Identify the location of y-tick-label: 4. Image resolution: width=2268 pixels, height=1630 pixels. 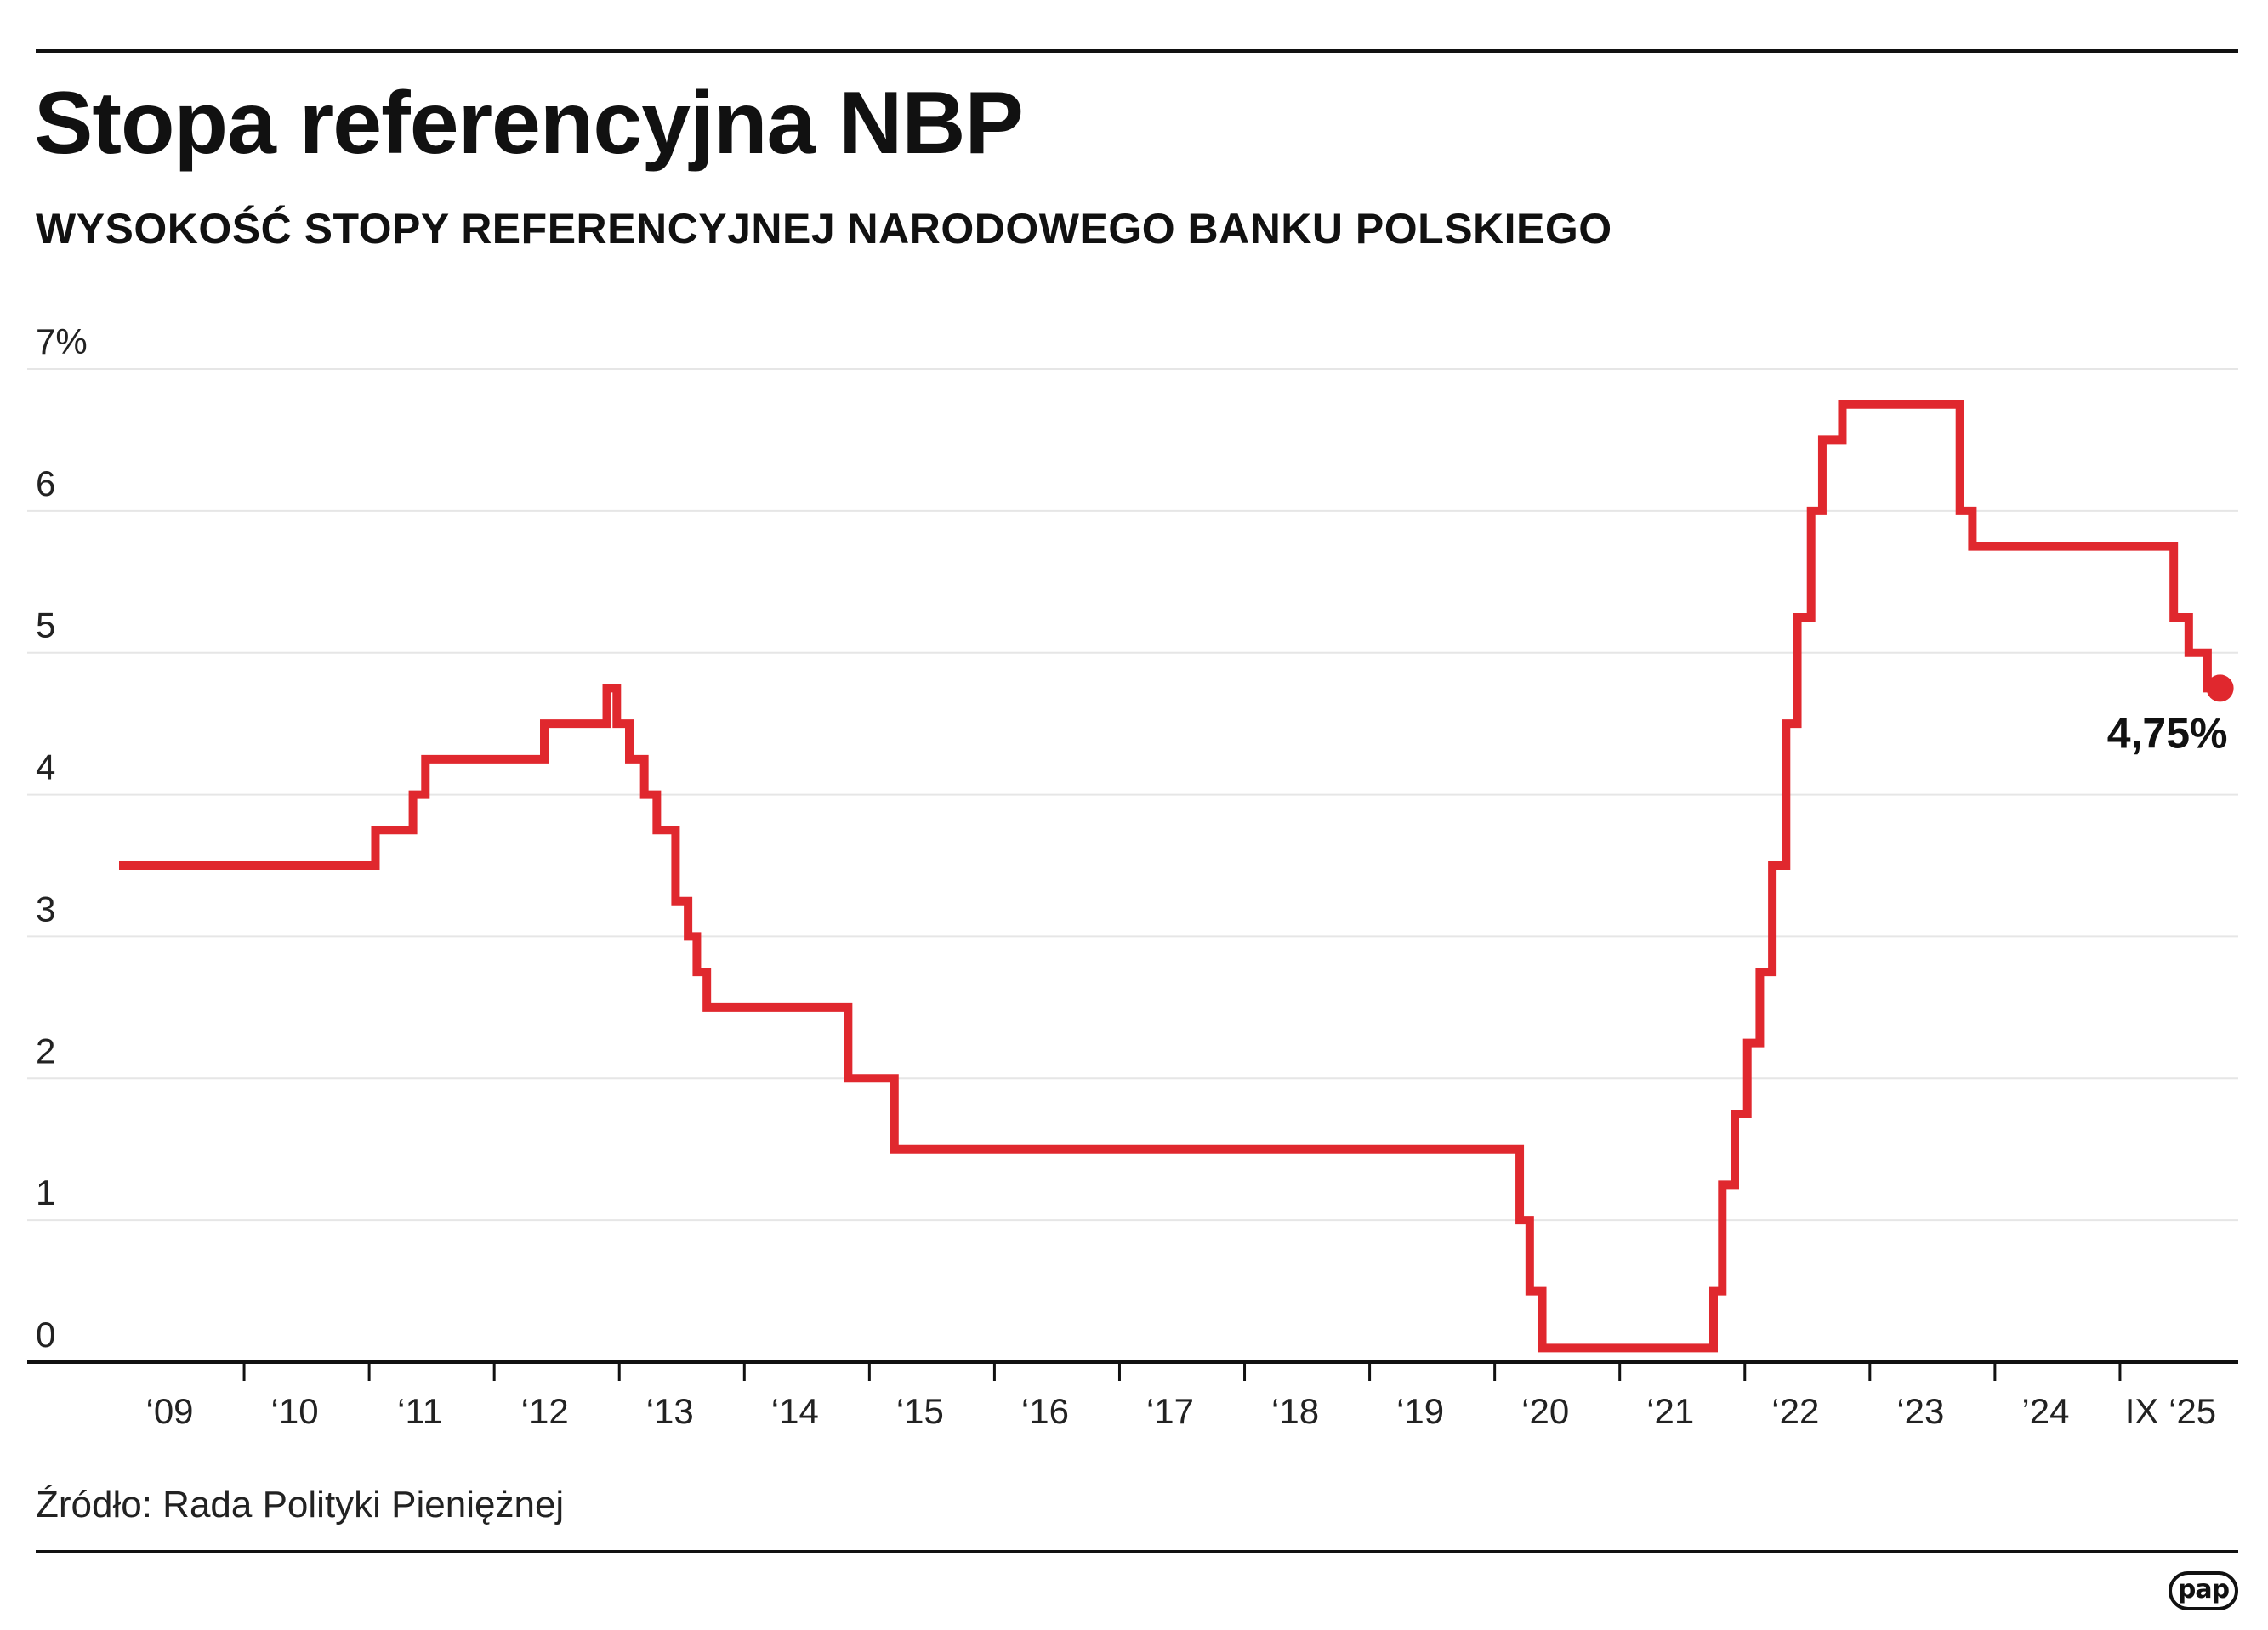
(45, 767).